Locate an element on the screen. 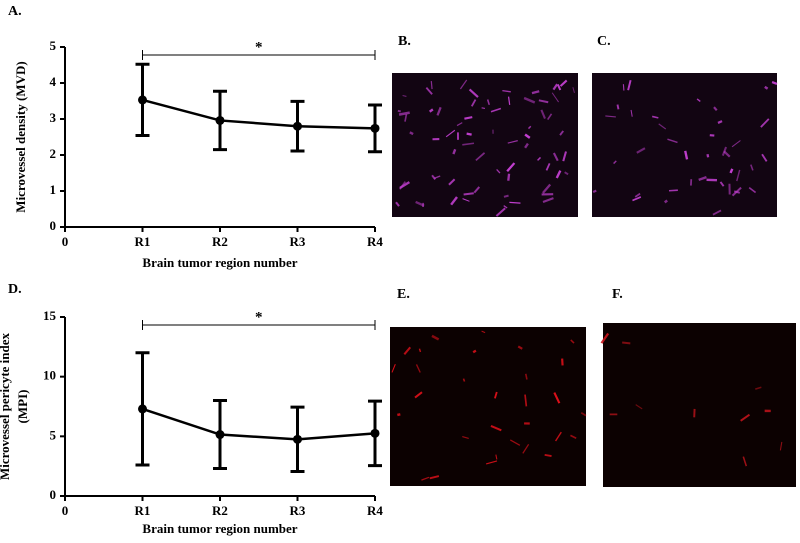 The image size is (800, 543). panel-label: E. is located at coordinates (403, 294).